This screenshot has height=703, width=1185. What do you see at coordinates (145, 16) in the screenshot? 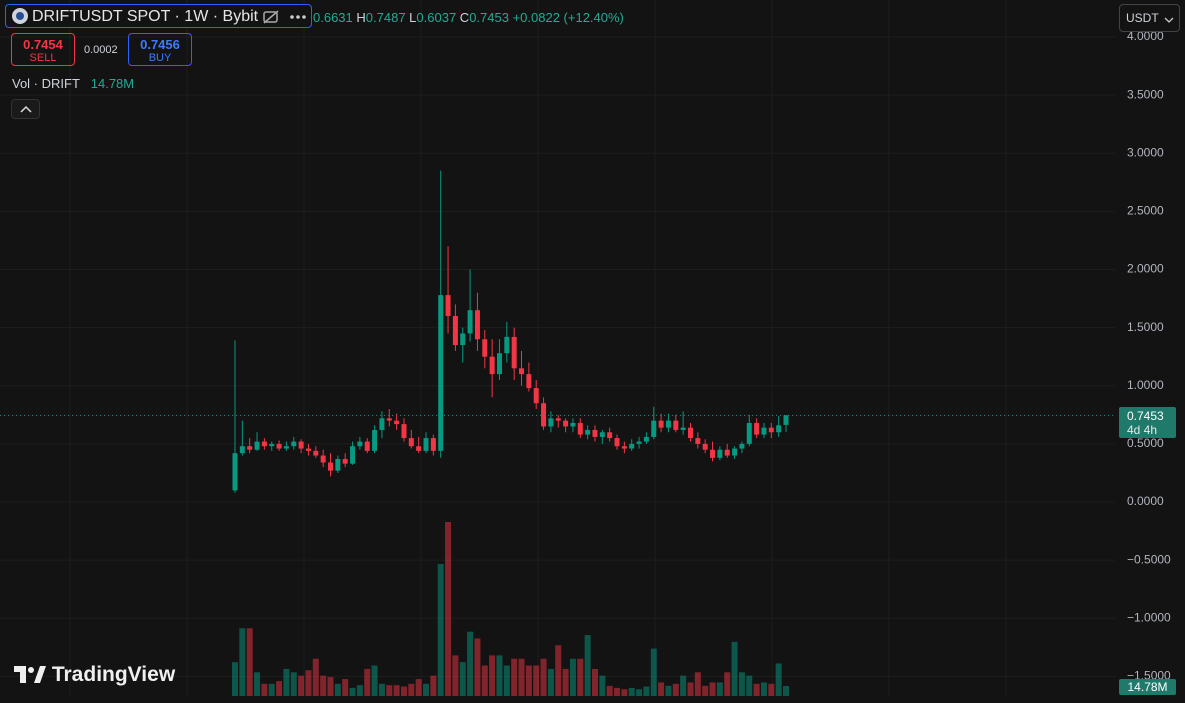
I see `symbol-title: DRIFTUSDT SPOT · 1W · Bybit` at bounding box center [145, 16].